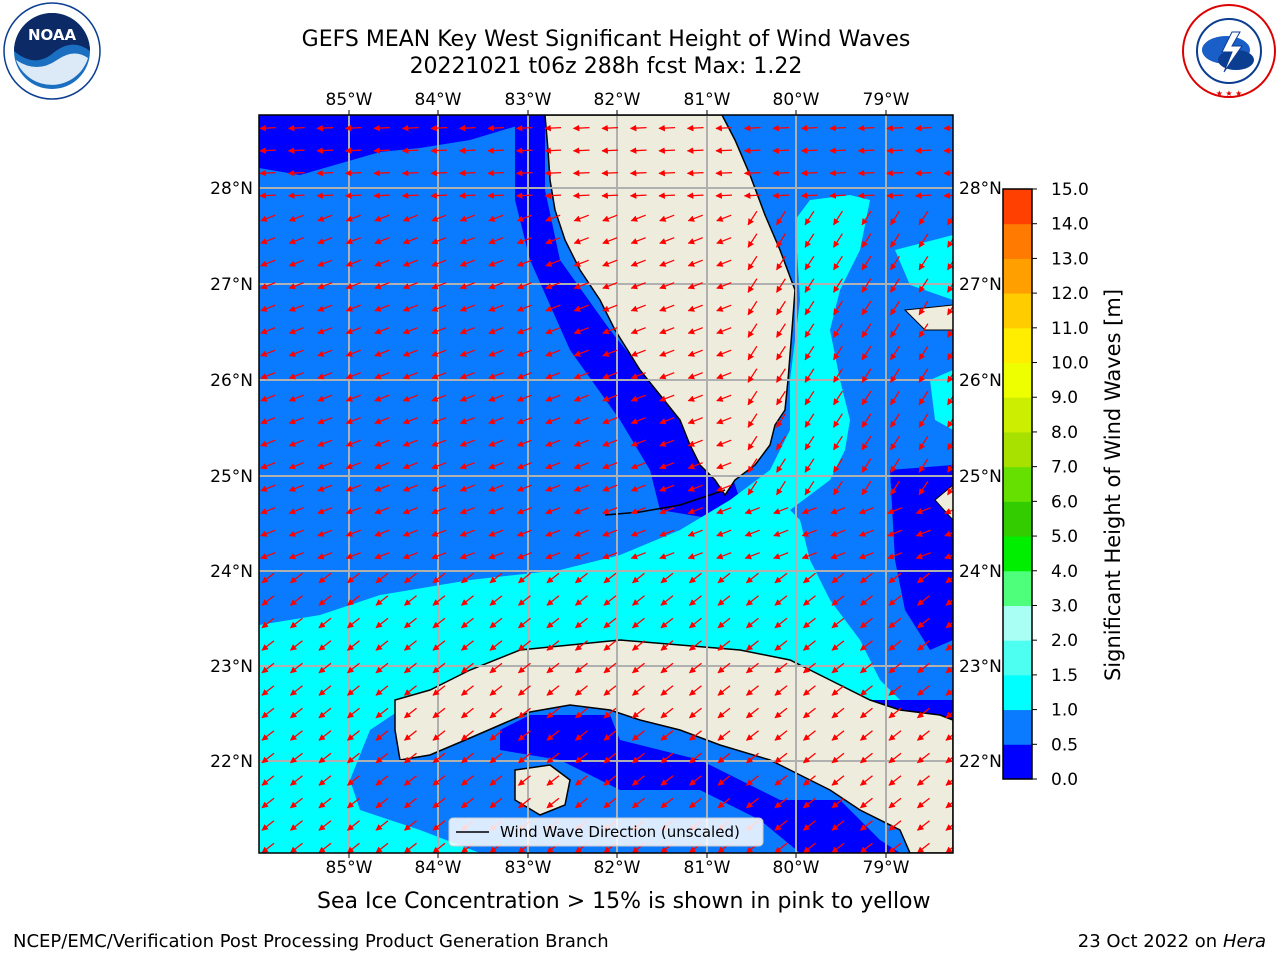  Describe the element at coordinates (1064, 537) in the screenshot. I see `colorbar-tick-label: 5.0` at that location.